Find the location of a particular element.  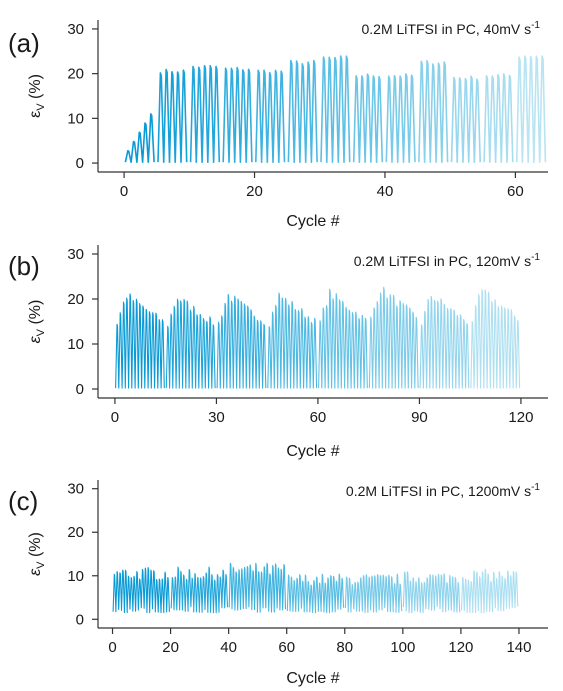

x-tick-label: 90 is located at coordinates (419, 417).